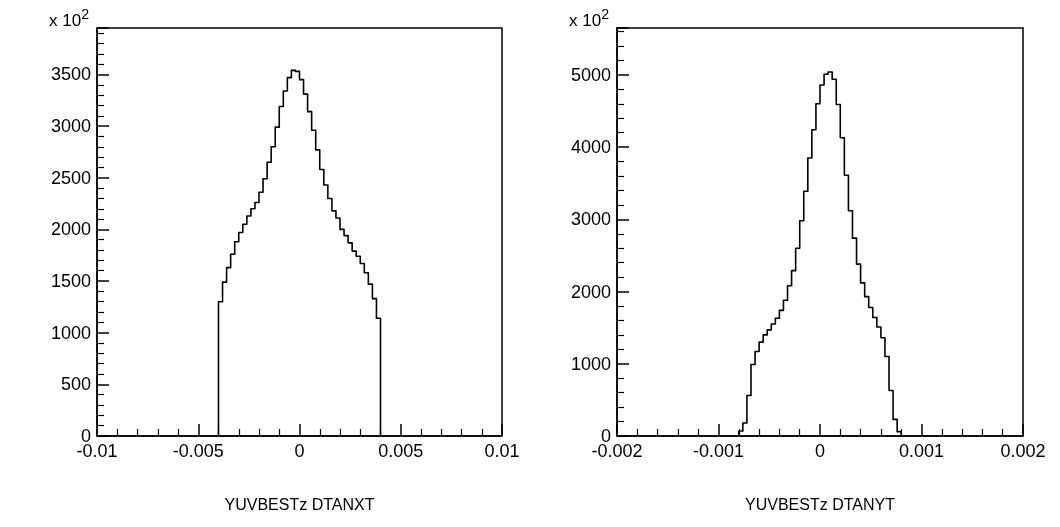 Image resolution: width=1060 pixels, height=527 pixels. Describe the element at coordinates (299, 504) in the screenshot. I see `x-axis-title: YUVBESTz DTANXT` at that location.